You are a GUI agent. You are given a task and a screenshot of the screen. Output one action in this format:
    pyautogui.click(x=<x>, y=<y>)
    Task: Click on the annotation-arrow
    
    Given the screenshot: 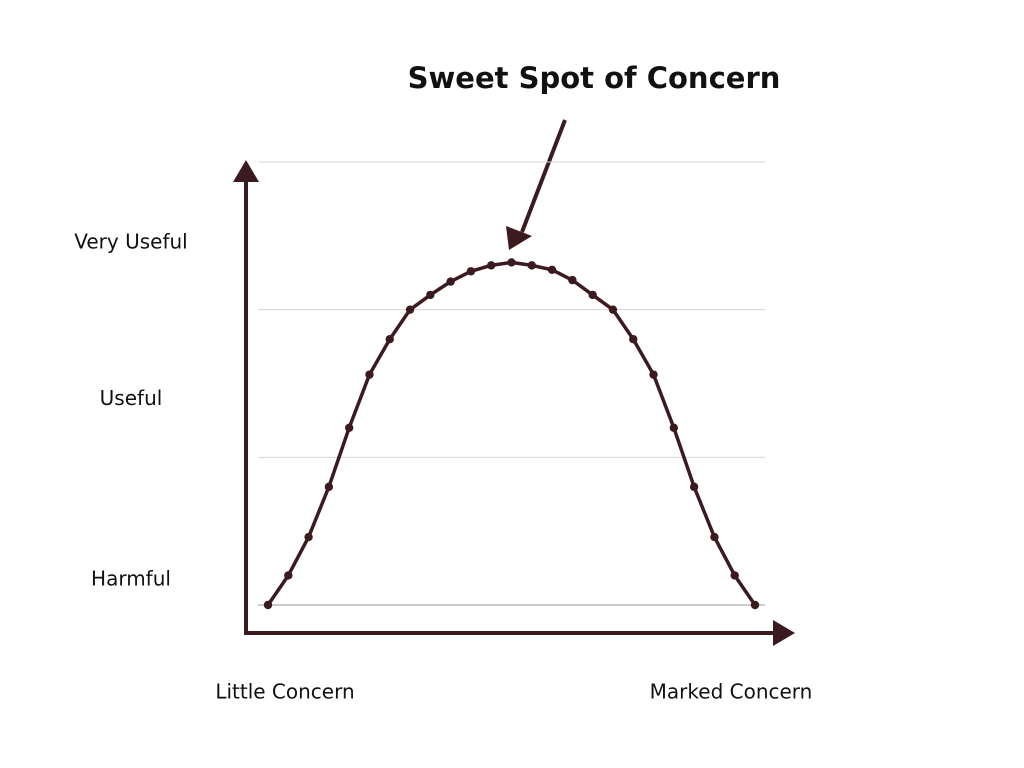 What is the action you would take?
    pyautogui.click(x=536, y=184)
    